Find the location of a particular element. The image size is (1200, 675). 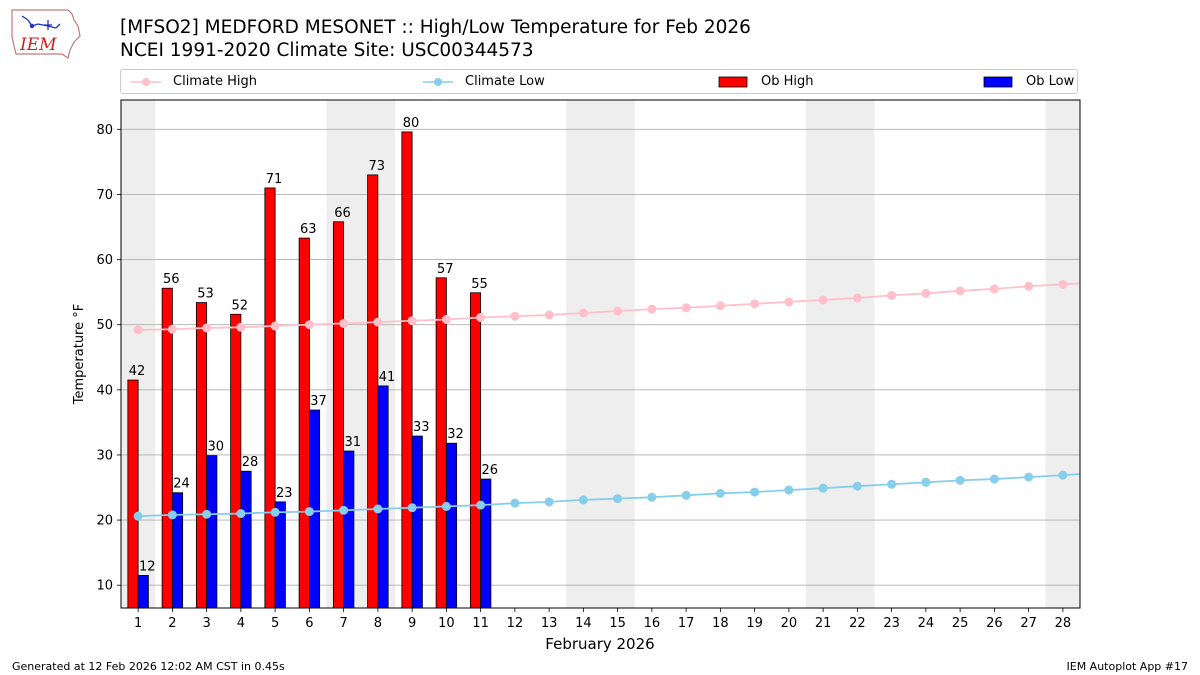

y-tick-label: 60 is located at coordinates (104, 260).